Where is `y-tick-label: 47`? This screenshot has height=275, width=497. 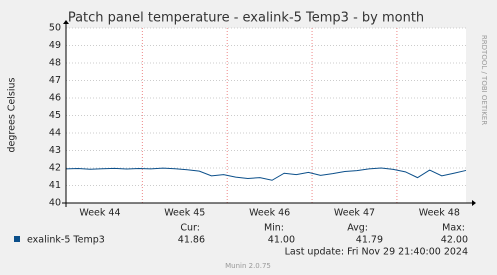 y-tick-label: 47 is located at coordinates (55, 80).